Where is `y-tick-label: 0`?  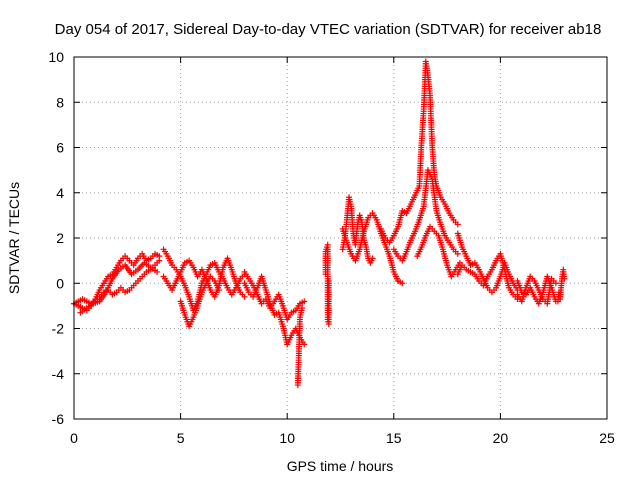 y-tick-label: 0 is located at coordinates (60, 283).